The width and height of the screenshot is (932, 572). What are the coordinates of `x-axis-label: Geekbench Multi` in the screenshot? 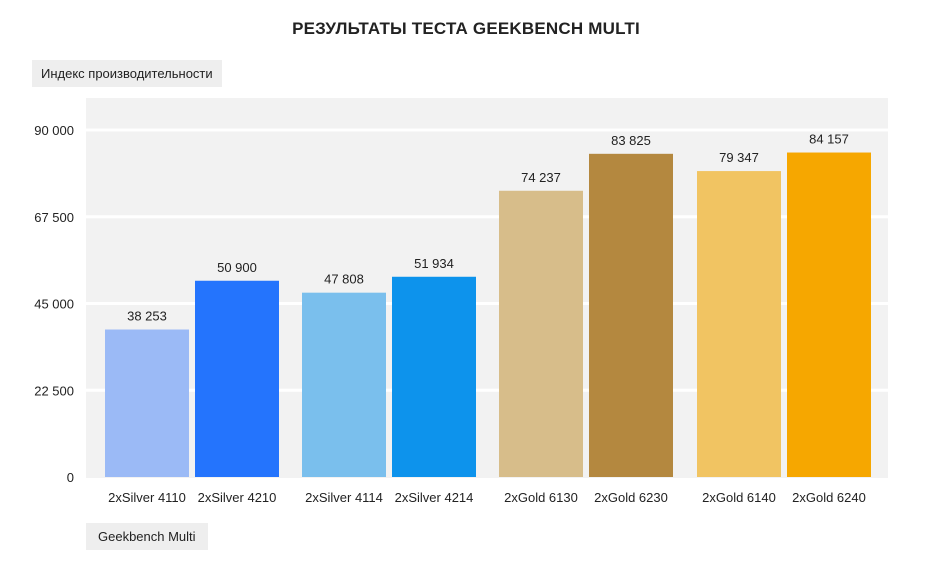 It's located at (147, 536).